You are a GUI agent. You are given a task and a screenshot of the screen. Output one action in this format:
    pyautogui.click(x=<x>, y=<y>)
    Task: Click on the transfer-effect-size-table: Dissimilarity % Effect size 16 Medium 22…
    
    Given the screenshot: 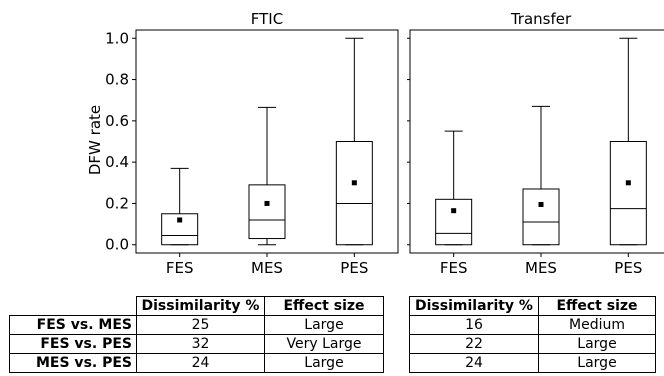 What is the action you would take?
    pyautogui.click(x=532, y=334)
    